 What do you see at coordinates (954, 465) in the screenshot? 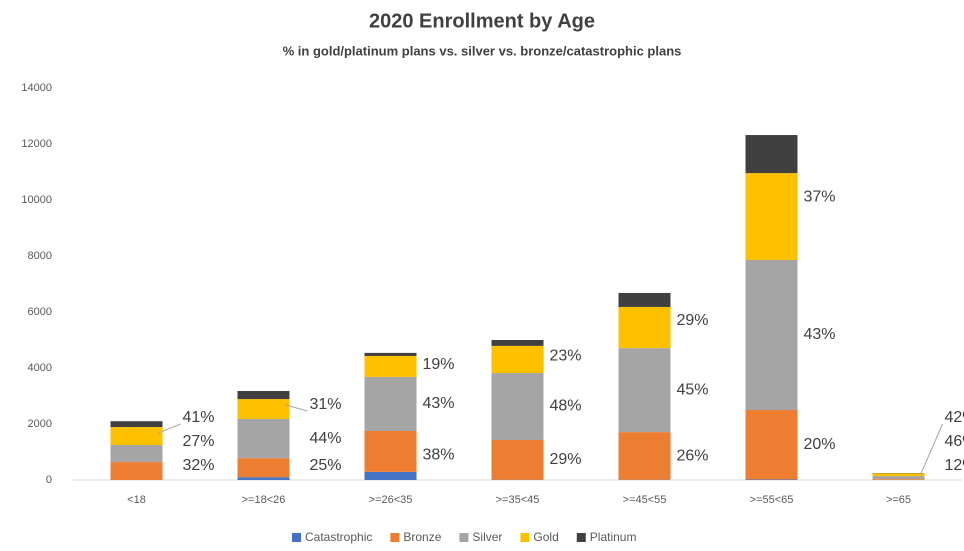
I see `segment-label: 12%` at bounding box center [954, 465].